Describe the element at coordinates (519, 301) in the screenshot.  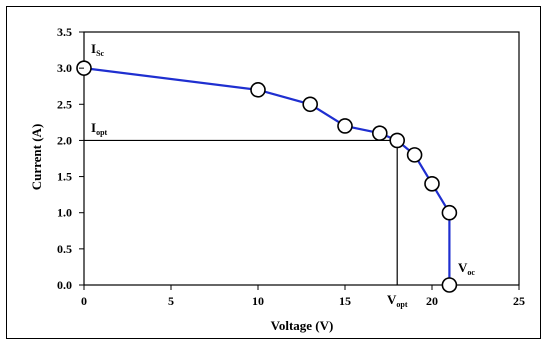
I see `x-tick-label: 25` at that location.